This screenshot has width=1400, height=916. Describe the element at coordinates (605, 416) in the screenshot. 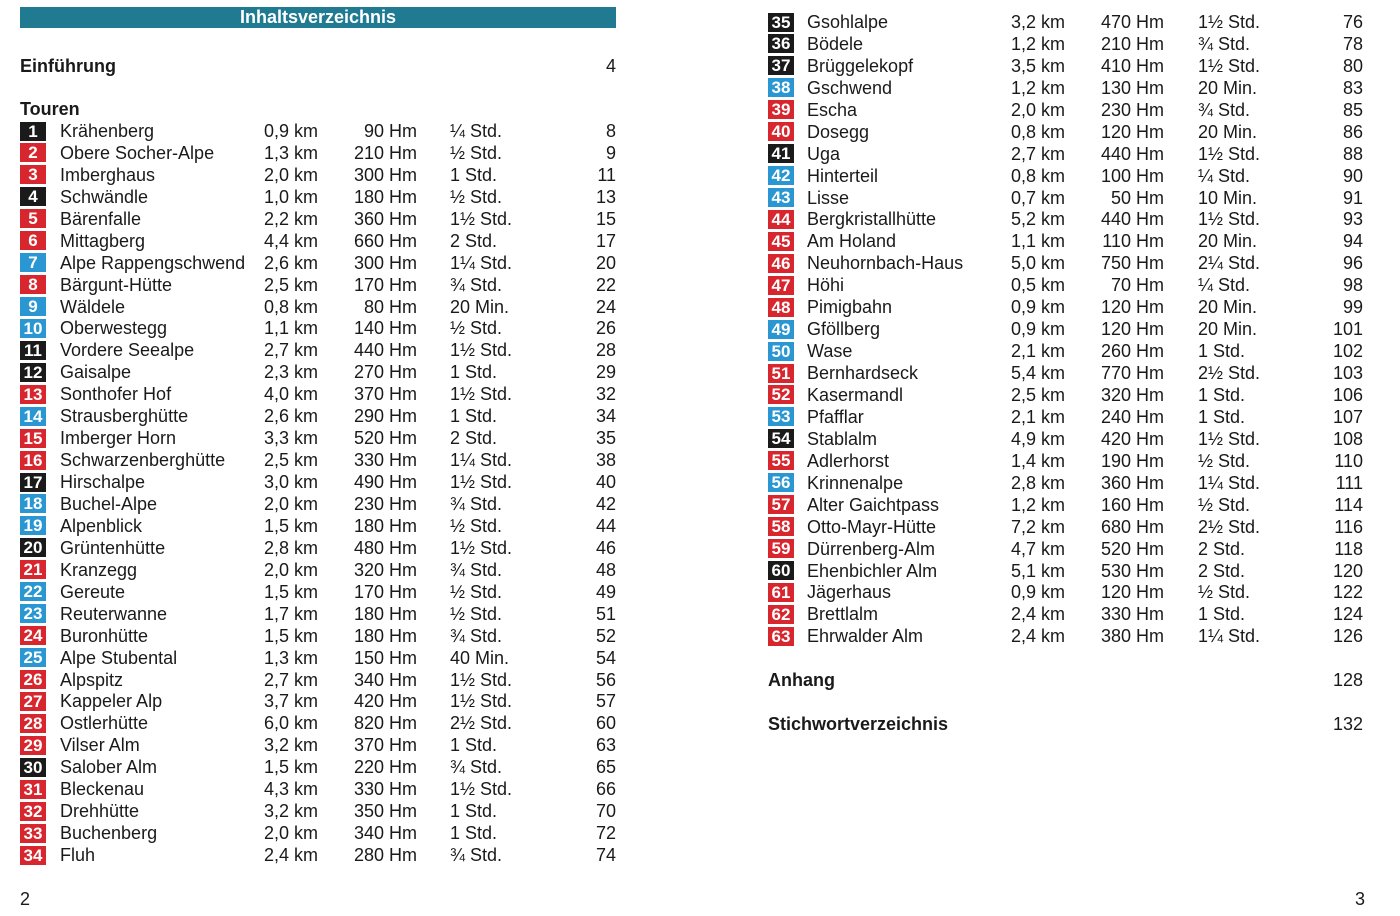

I see `tour-page: 34` at that location.